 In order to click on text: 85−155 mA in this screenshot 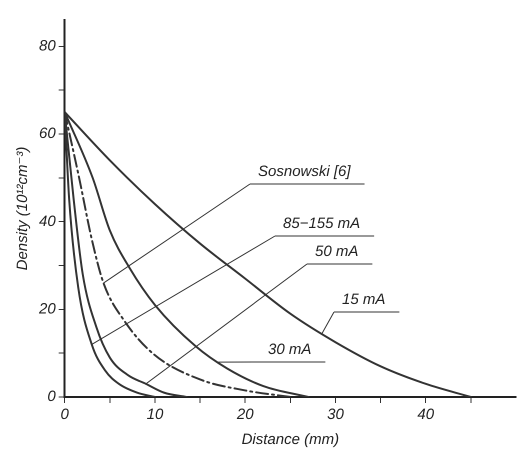, I will do `click(321, 223)`.